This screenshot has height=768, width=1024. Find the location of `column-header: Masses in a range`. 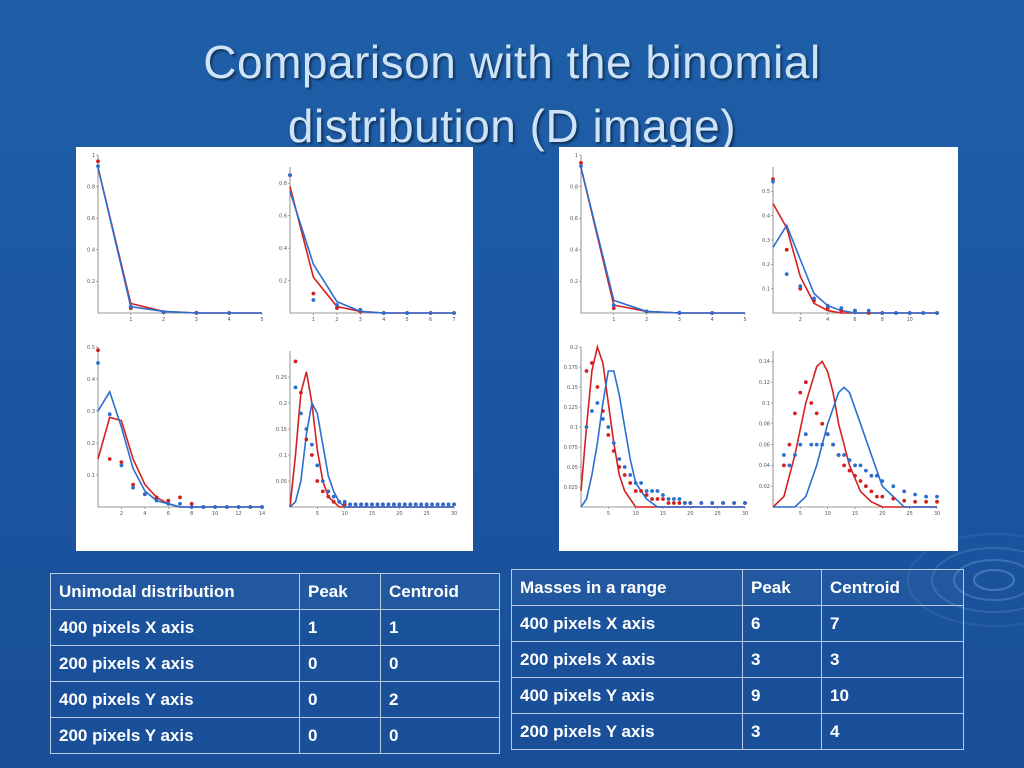

column-header: Masses in a range is located at coordinates (627, 587).